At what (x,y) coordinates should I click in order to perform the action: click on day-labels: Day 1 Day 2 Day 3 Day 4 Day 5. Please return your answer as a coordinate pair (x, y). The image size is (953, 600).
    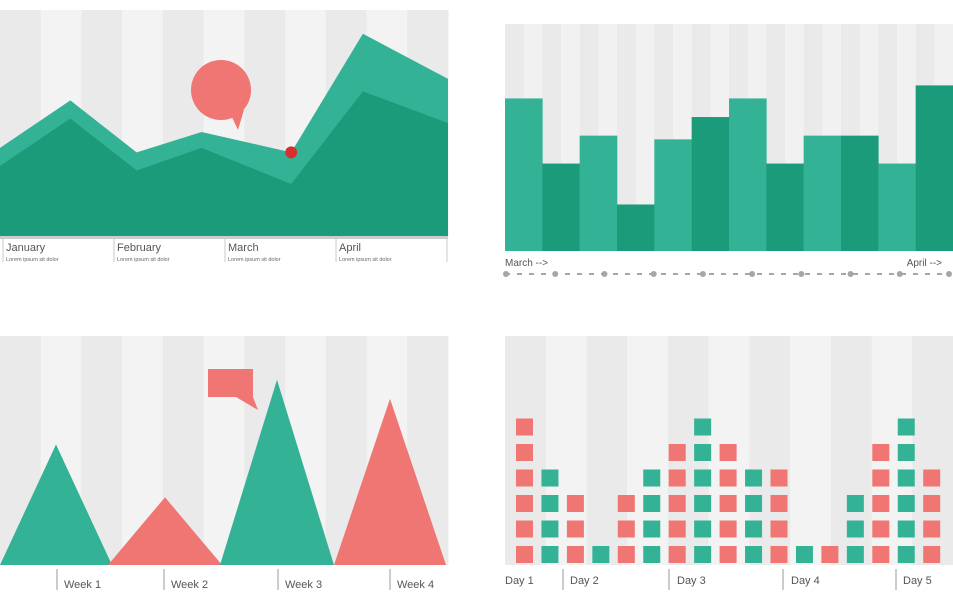
    Looking at the image, I should click on (718, 579).